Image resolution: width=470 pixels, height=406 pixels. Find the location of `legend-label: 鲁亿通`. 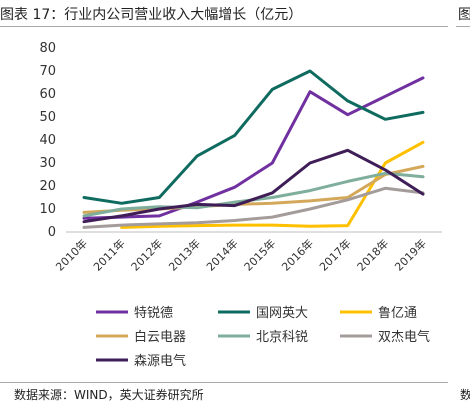

legend-label: 鲁亿通 is located at coordinates (397, 313).